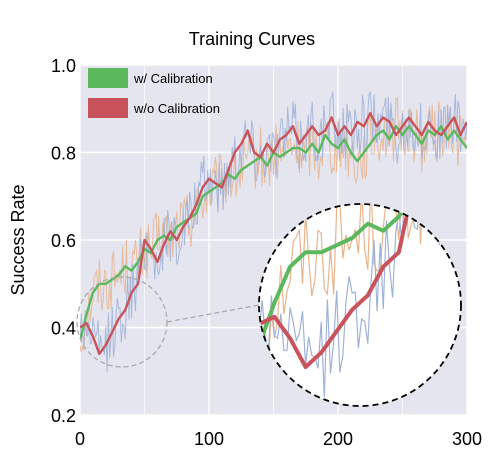  I want to click on x-tick-label: 0, so click(80, 439).